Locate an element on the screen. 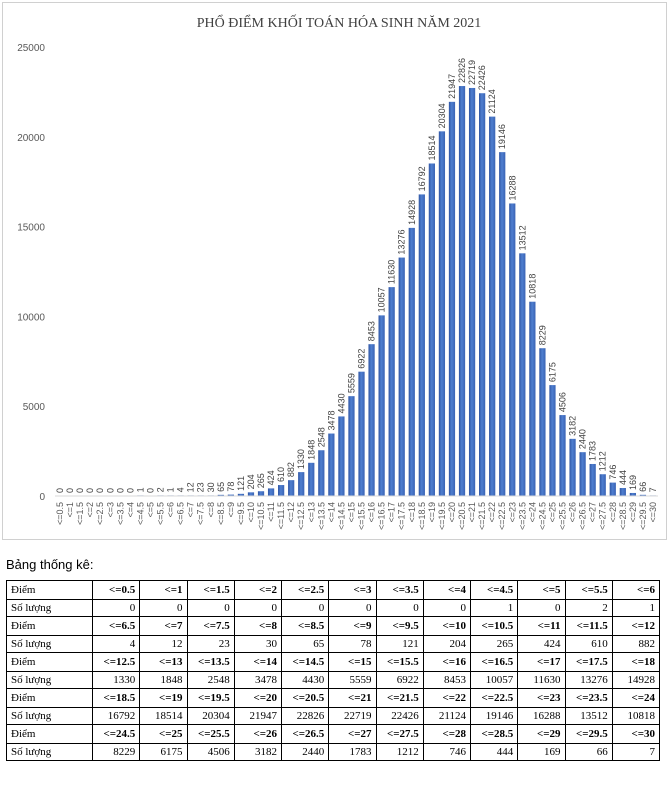 This screenshot has height=788, width=667. x-tick-label: <=25.5 is located at coordinates (563, 516).